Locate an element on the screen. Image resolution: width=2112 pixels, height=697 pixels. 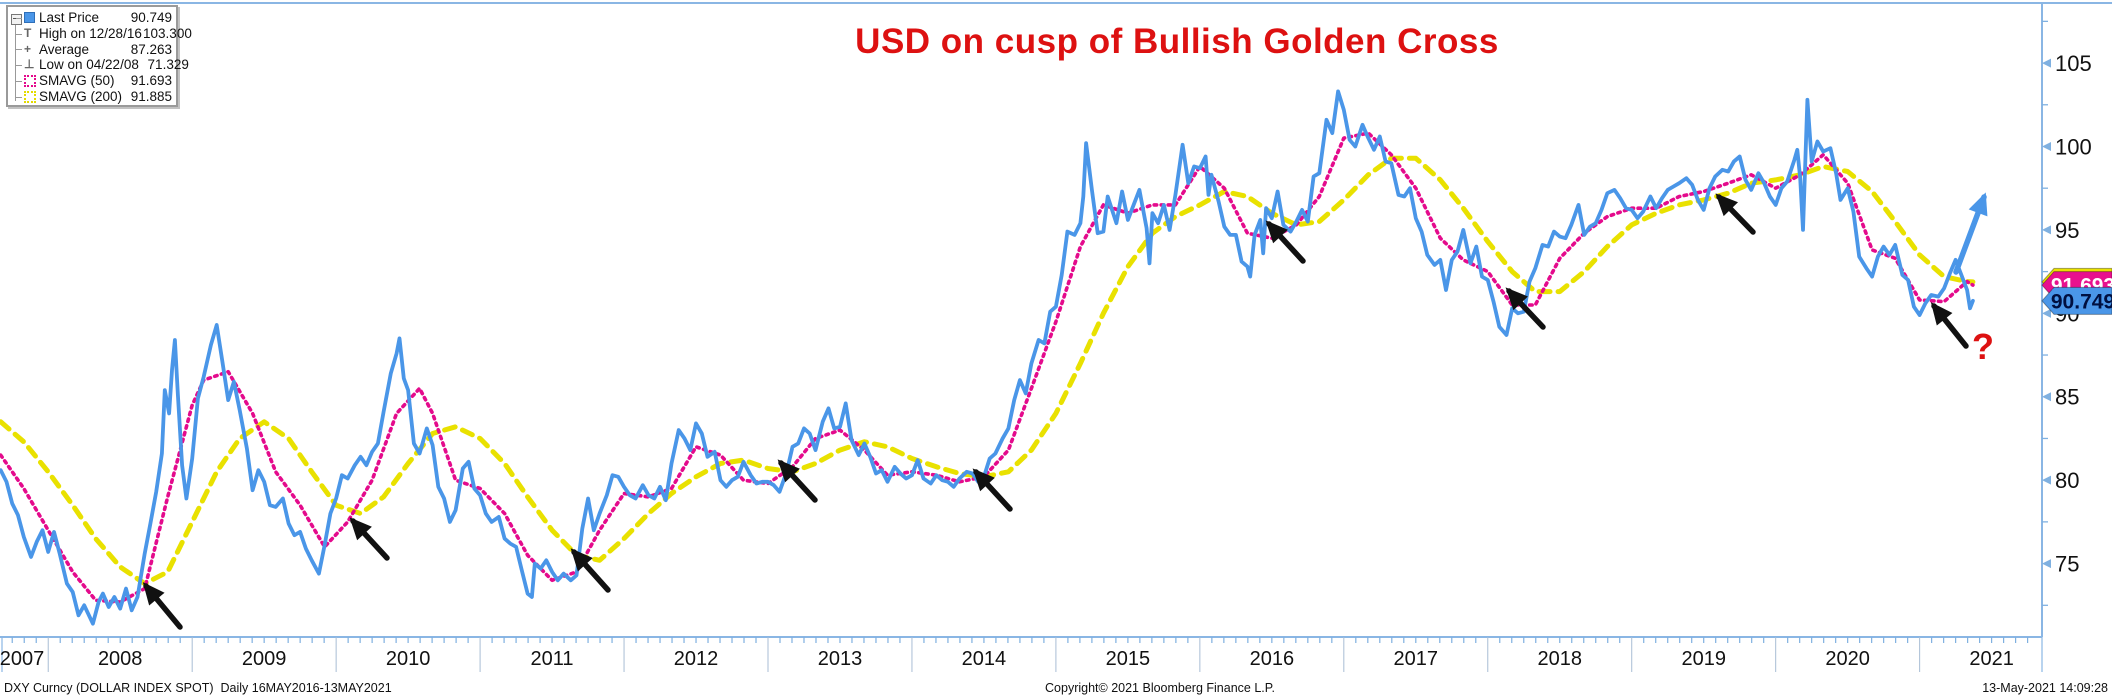
x-axis-year-label: 2014 is located at coordinates (984, 659).